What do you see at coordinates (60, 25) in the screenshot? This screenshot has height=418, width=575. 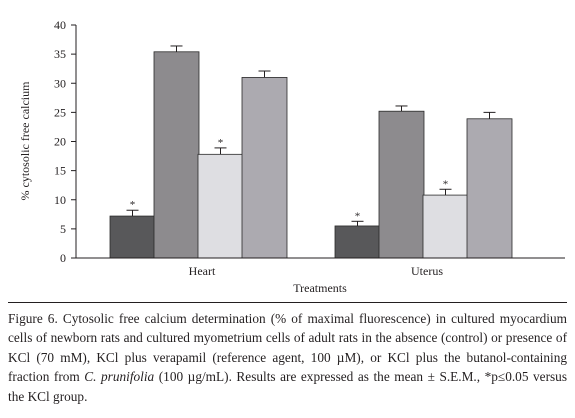 I see `y-tick-label: 40` at bounding box center [60, 25].